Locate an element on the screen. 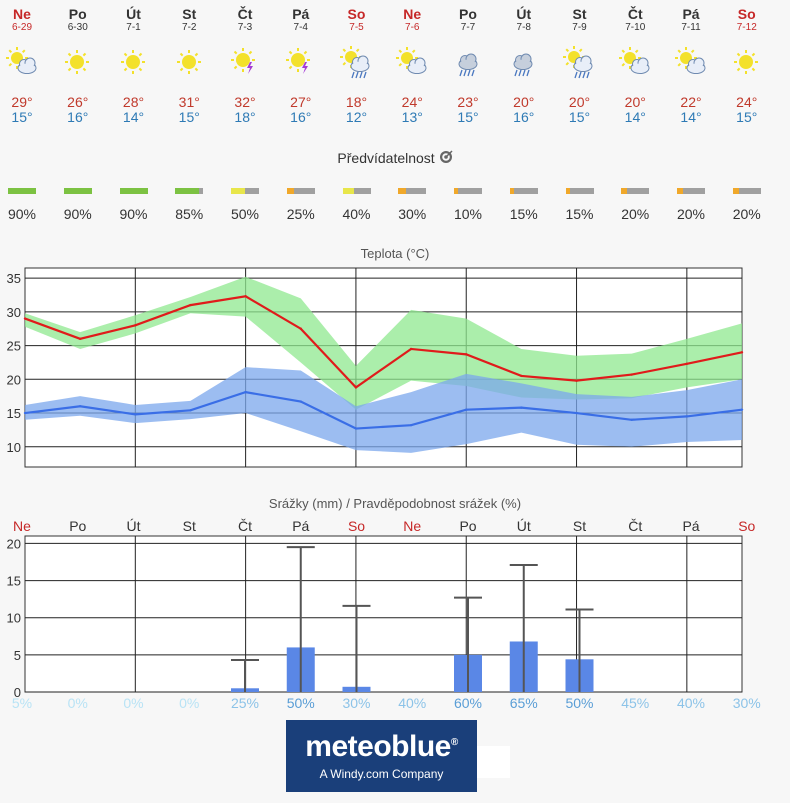 The height and width of the screenshot is (803, 790). day-date: 7-2 is located at coordinates (189, 27).